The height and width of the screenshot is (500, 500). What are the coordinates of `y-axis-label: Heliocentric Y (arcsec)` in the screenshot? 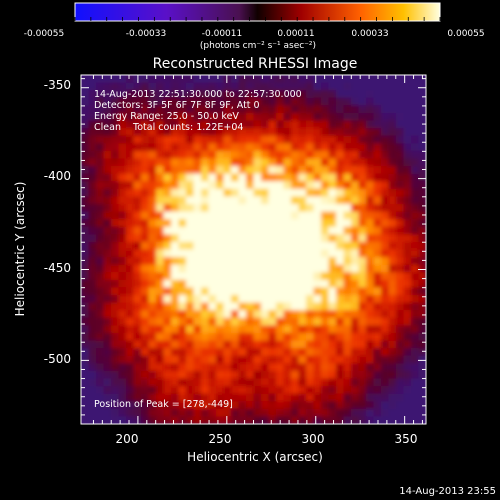 It's located at (20, 249).